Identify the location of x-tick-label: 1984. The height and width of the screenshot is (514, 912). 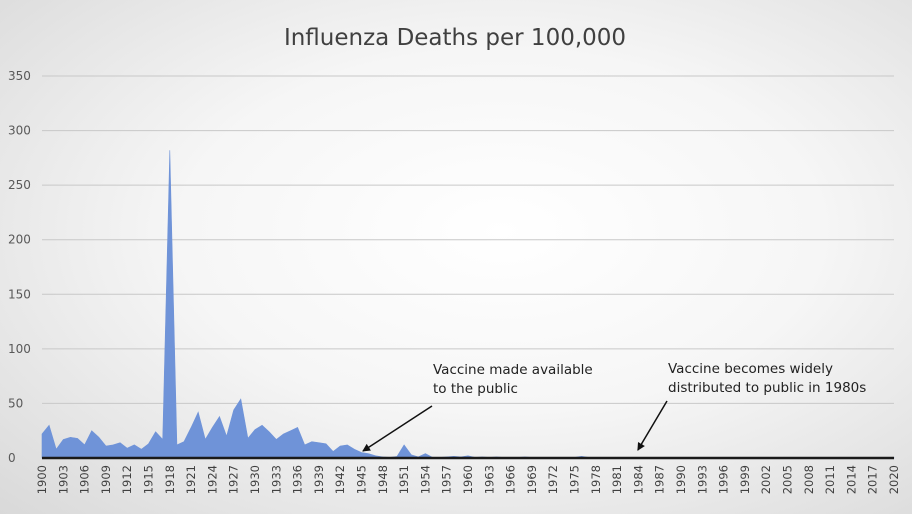
(638, 479).